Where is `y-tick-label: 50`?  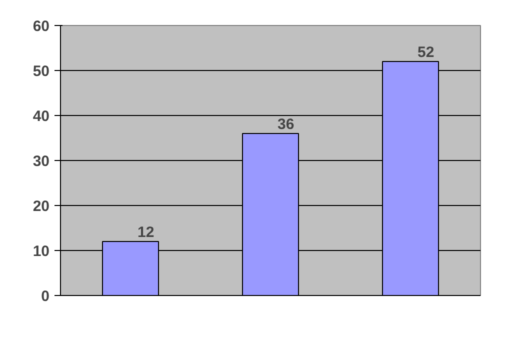
y-tick-label: 50 is located at coordinates (41, 71).